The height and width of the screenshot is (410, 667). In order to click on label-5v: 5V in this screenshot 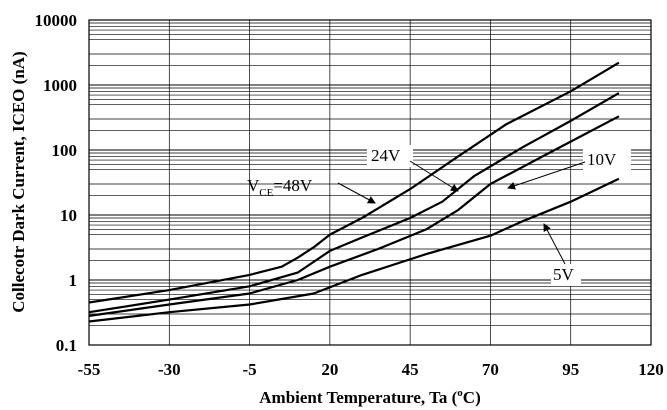, I will do `click(564, 274)`.